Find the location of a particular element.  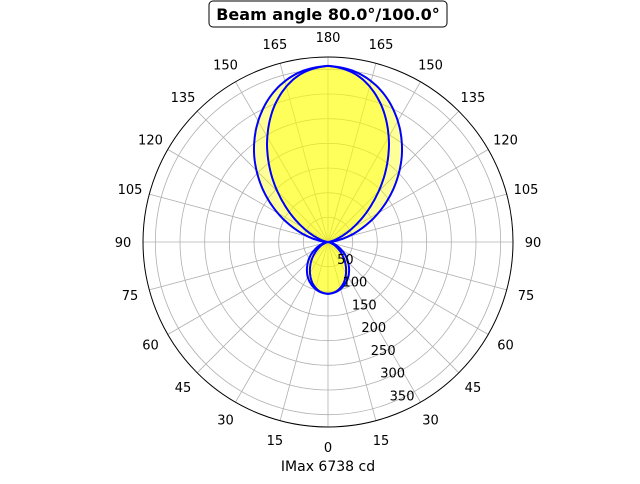

radial-tick-label: 150 is located at coordinates (364, 305).